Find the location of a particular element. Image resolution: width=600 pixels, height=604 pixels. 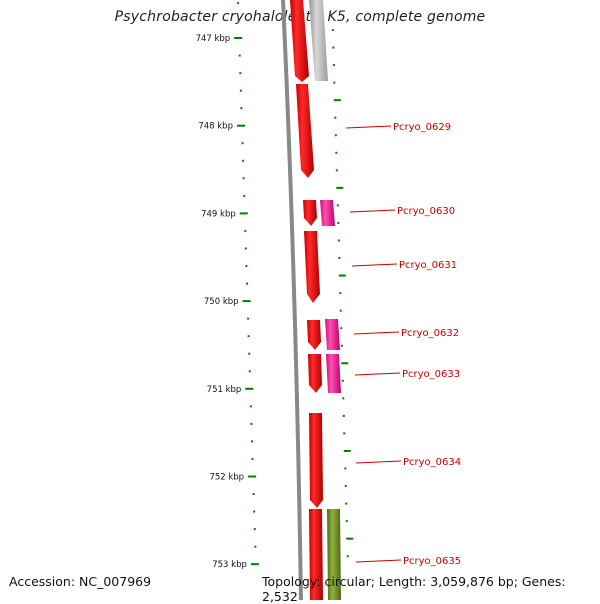

ruler-ticks is located at coordinates (246, 283).